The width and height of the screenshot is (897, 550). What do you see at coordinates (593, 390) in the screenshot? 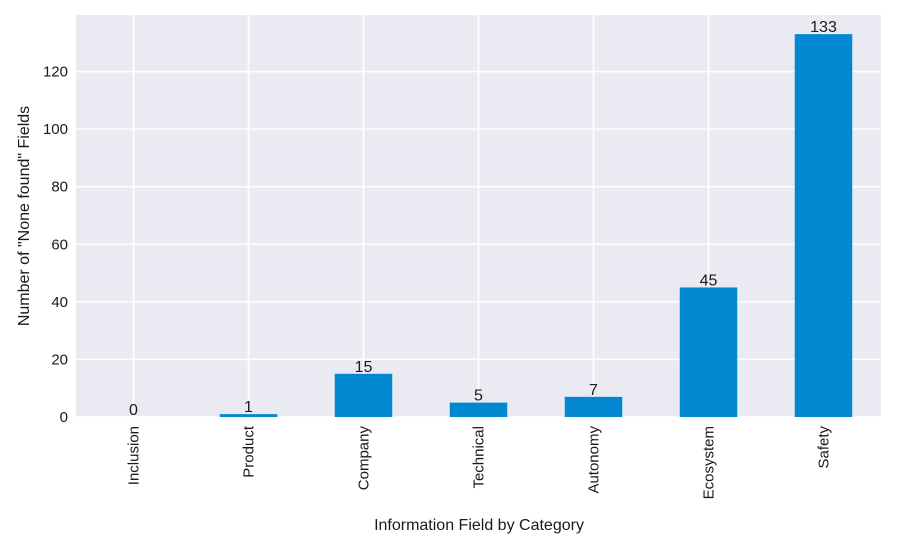
I see `bar-value-label: 7` at bounding box center [593, 390].